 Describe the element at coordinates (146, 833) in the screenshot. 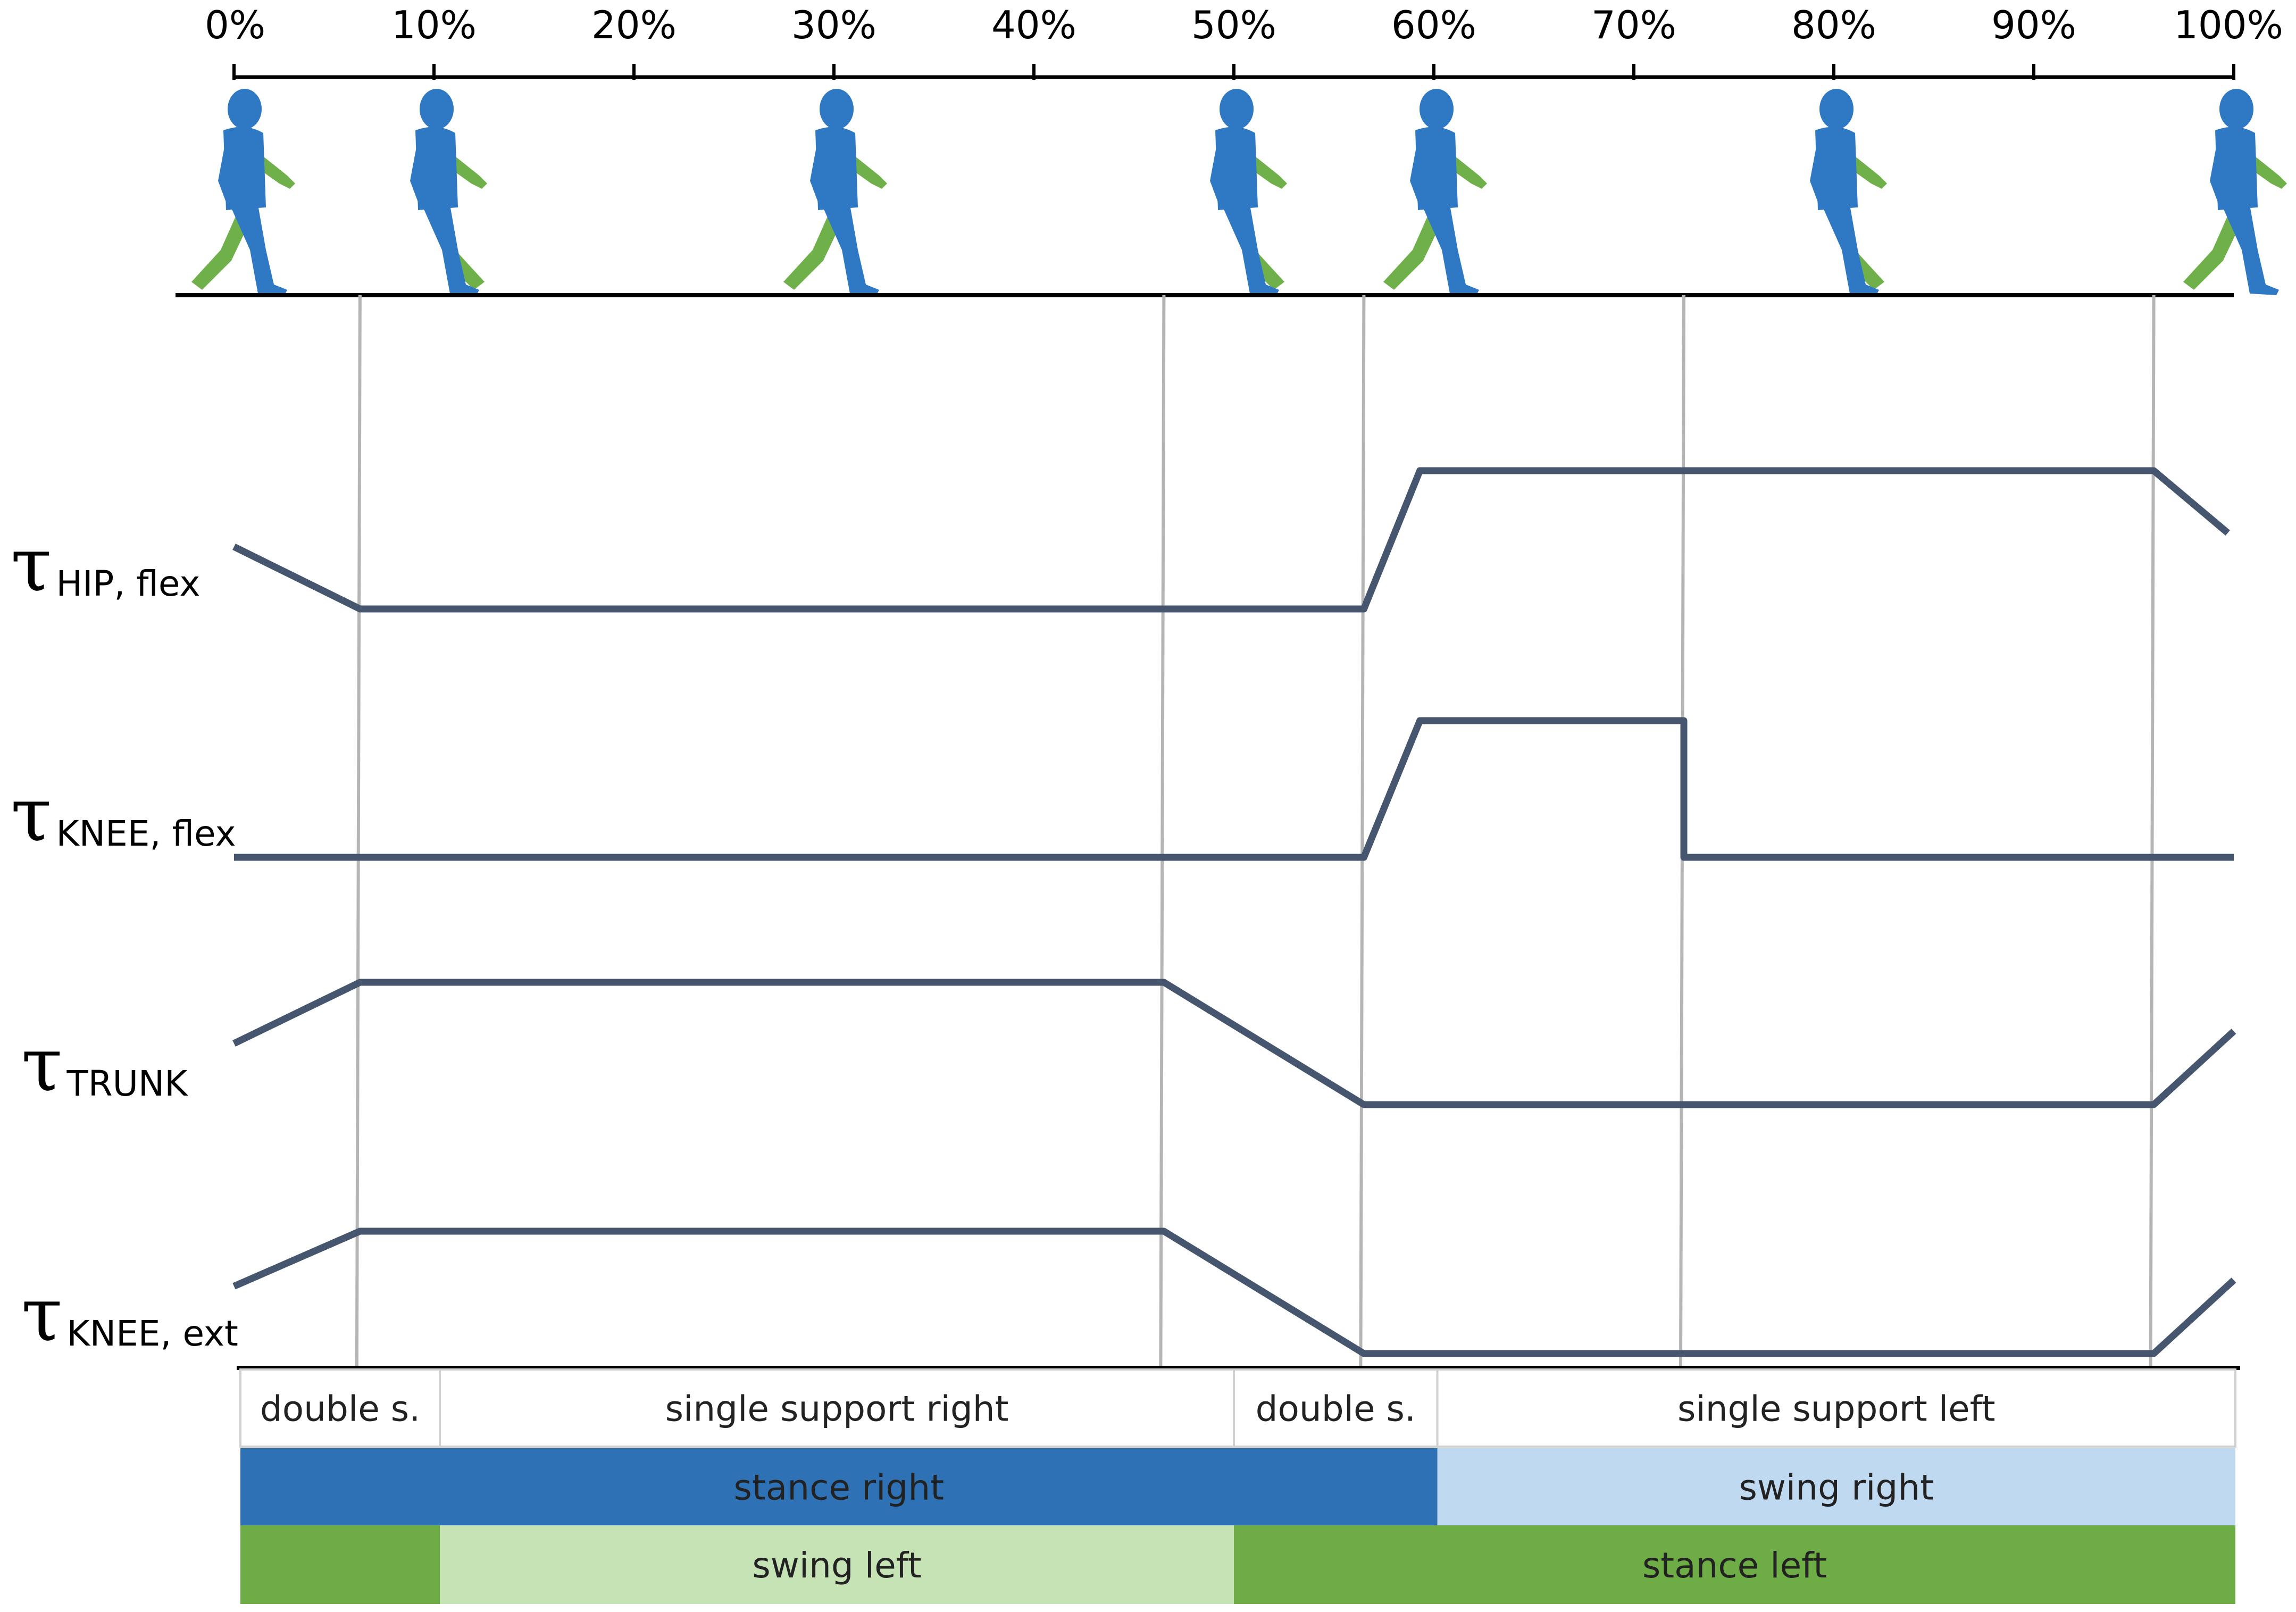

I see `torque-subscript: KNEE, flex` at that location.